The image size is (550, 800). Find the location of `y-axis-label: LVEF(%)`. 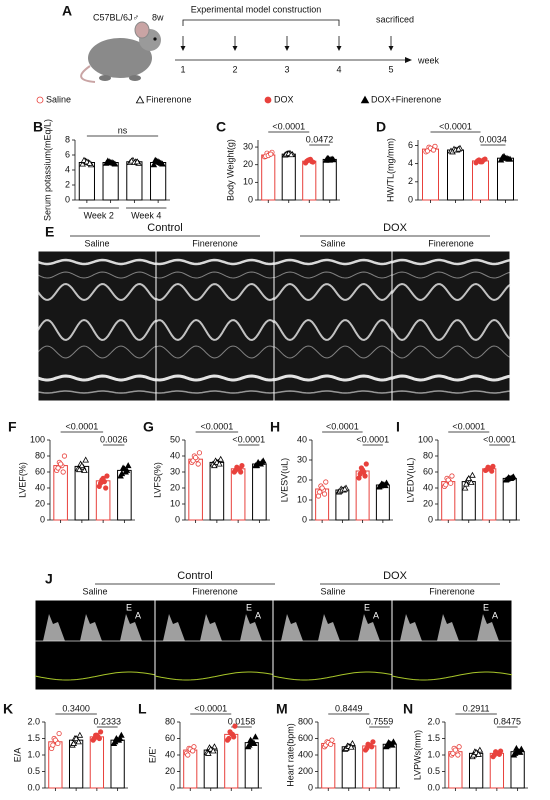

y-axis-label: LVEF(%) is located at coordinates (22, 480).